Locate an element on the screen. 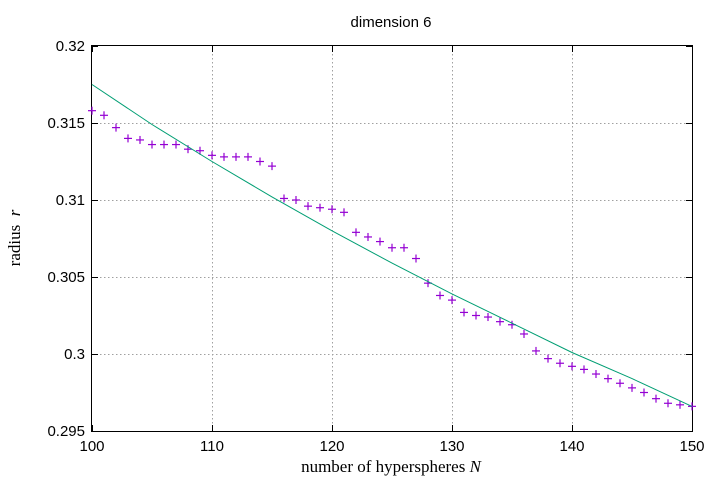 Image resolution: width=720 pixels, height=480 pixels. y-tick-label: 0.295 is located at coordinates (66, 431).